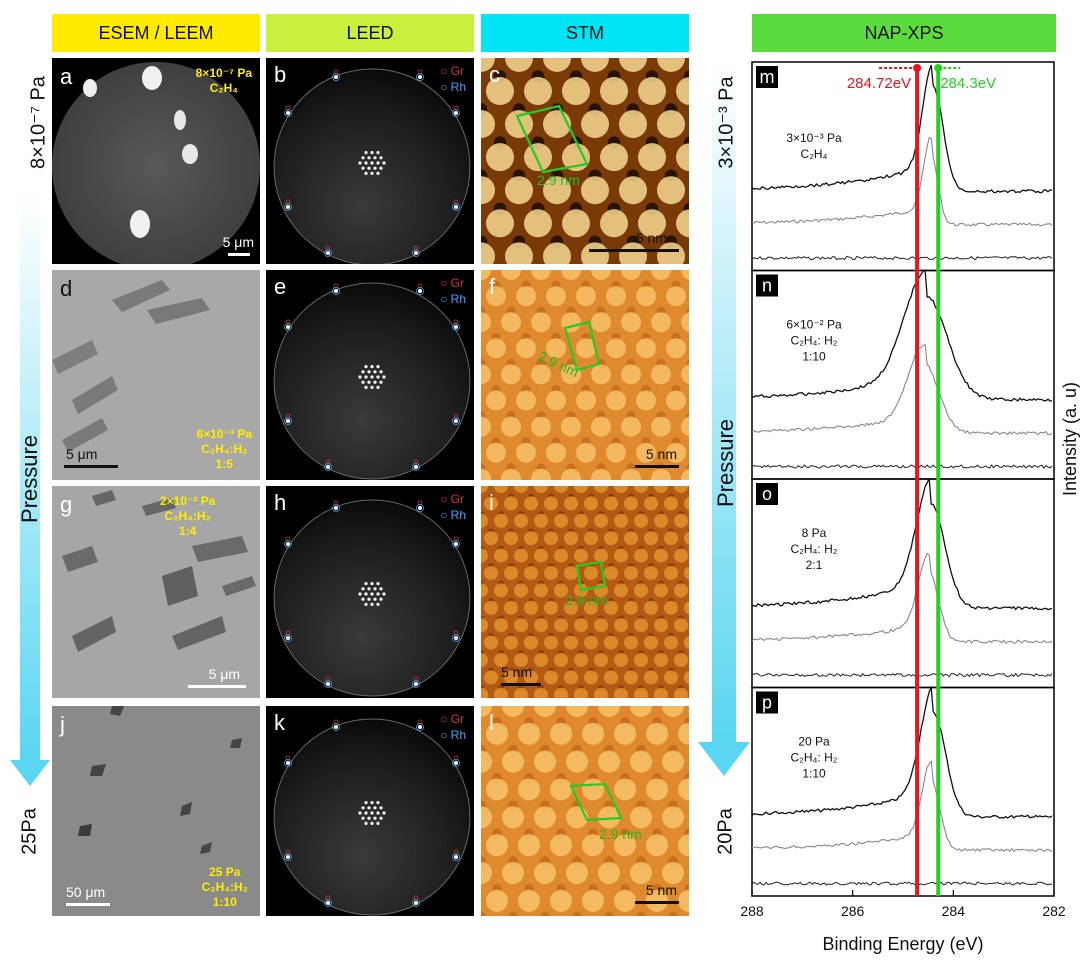 The width and height of the screenshot is (1083, 973). I want to click on xps-spectrum-trace, so click(902, 335).